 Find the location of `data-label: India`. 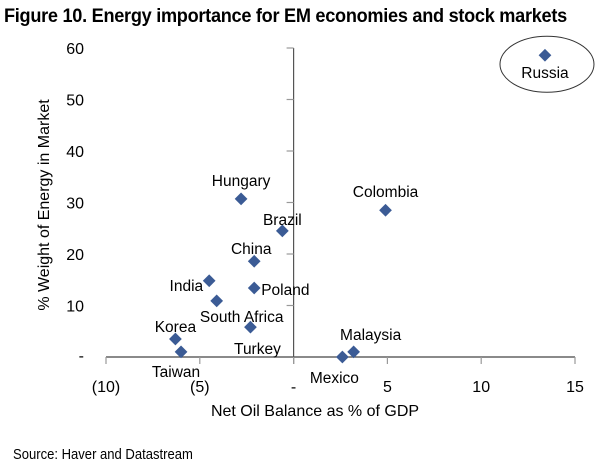

data-label: India is located at coordinates (187, 286).